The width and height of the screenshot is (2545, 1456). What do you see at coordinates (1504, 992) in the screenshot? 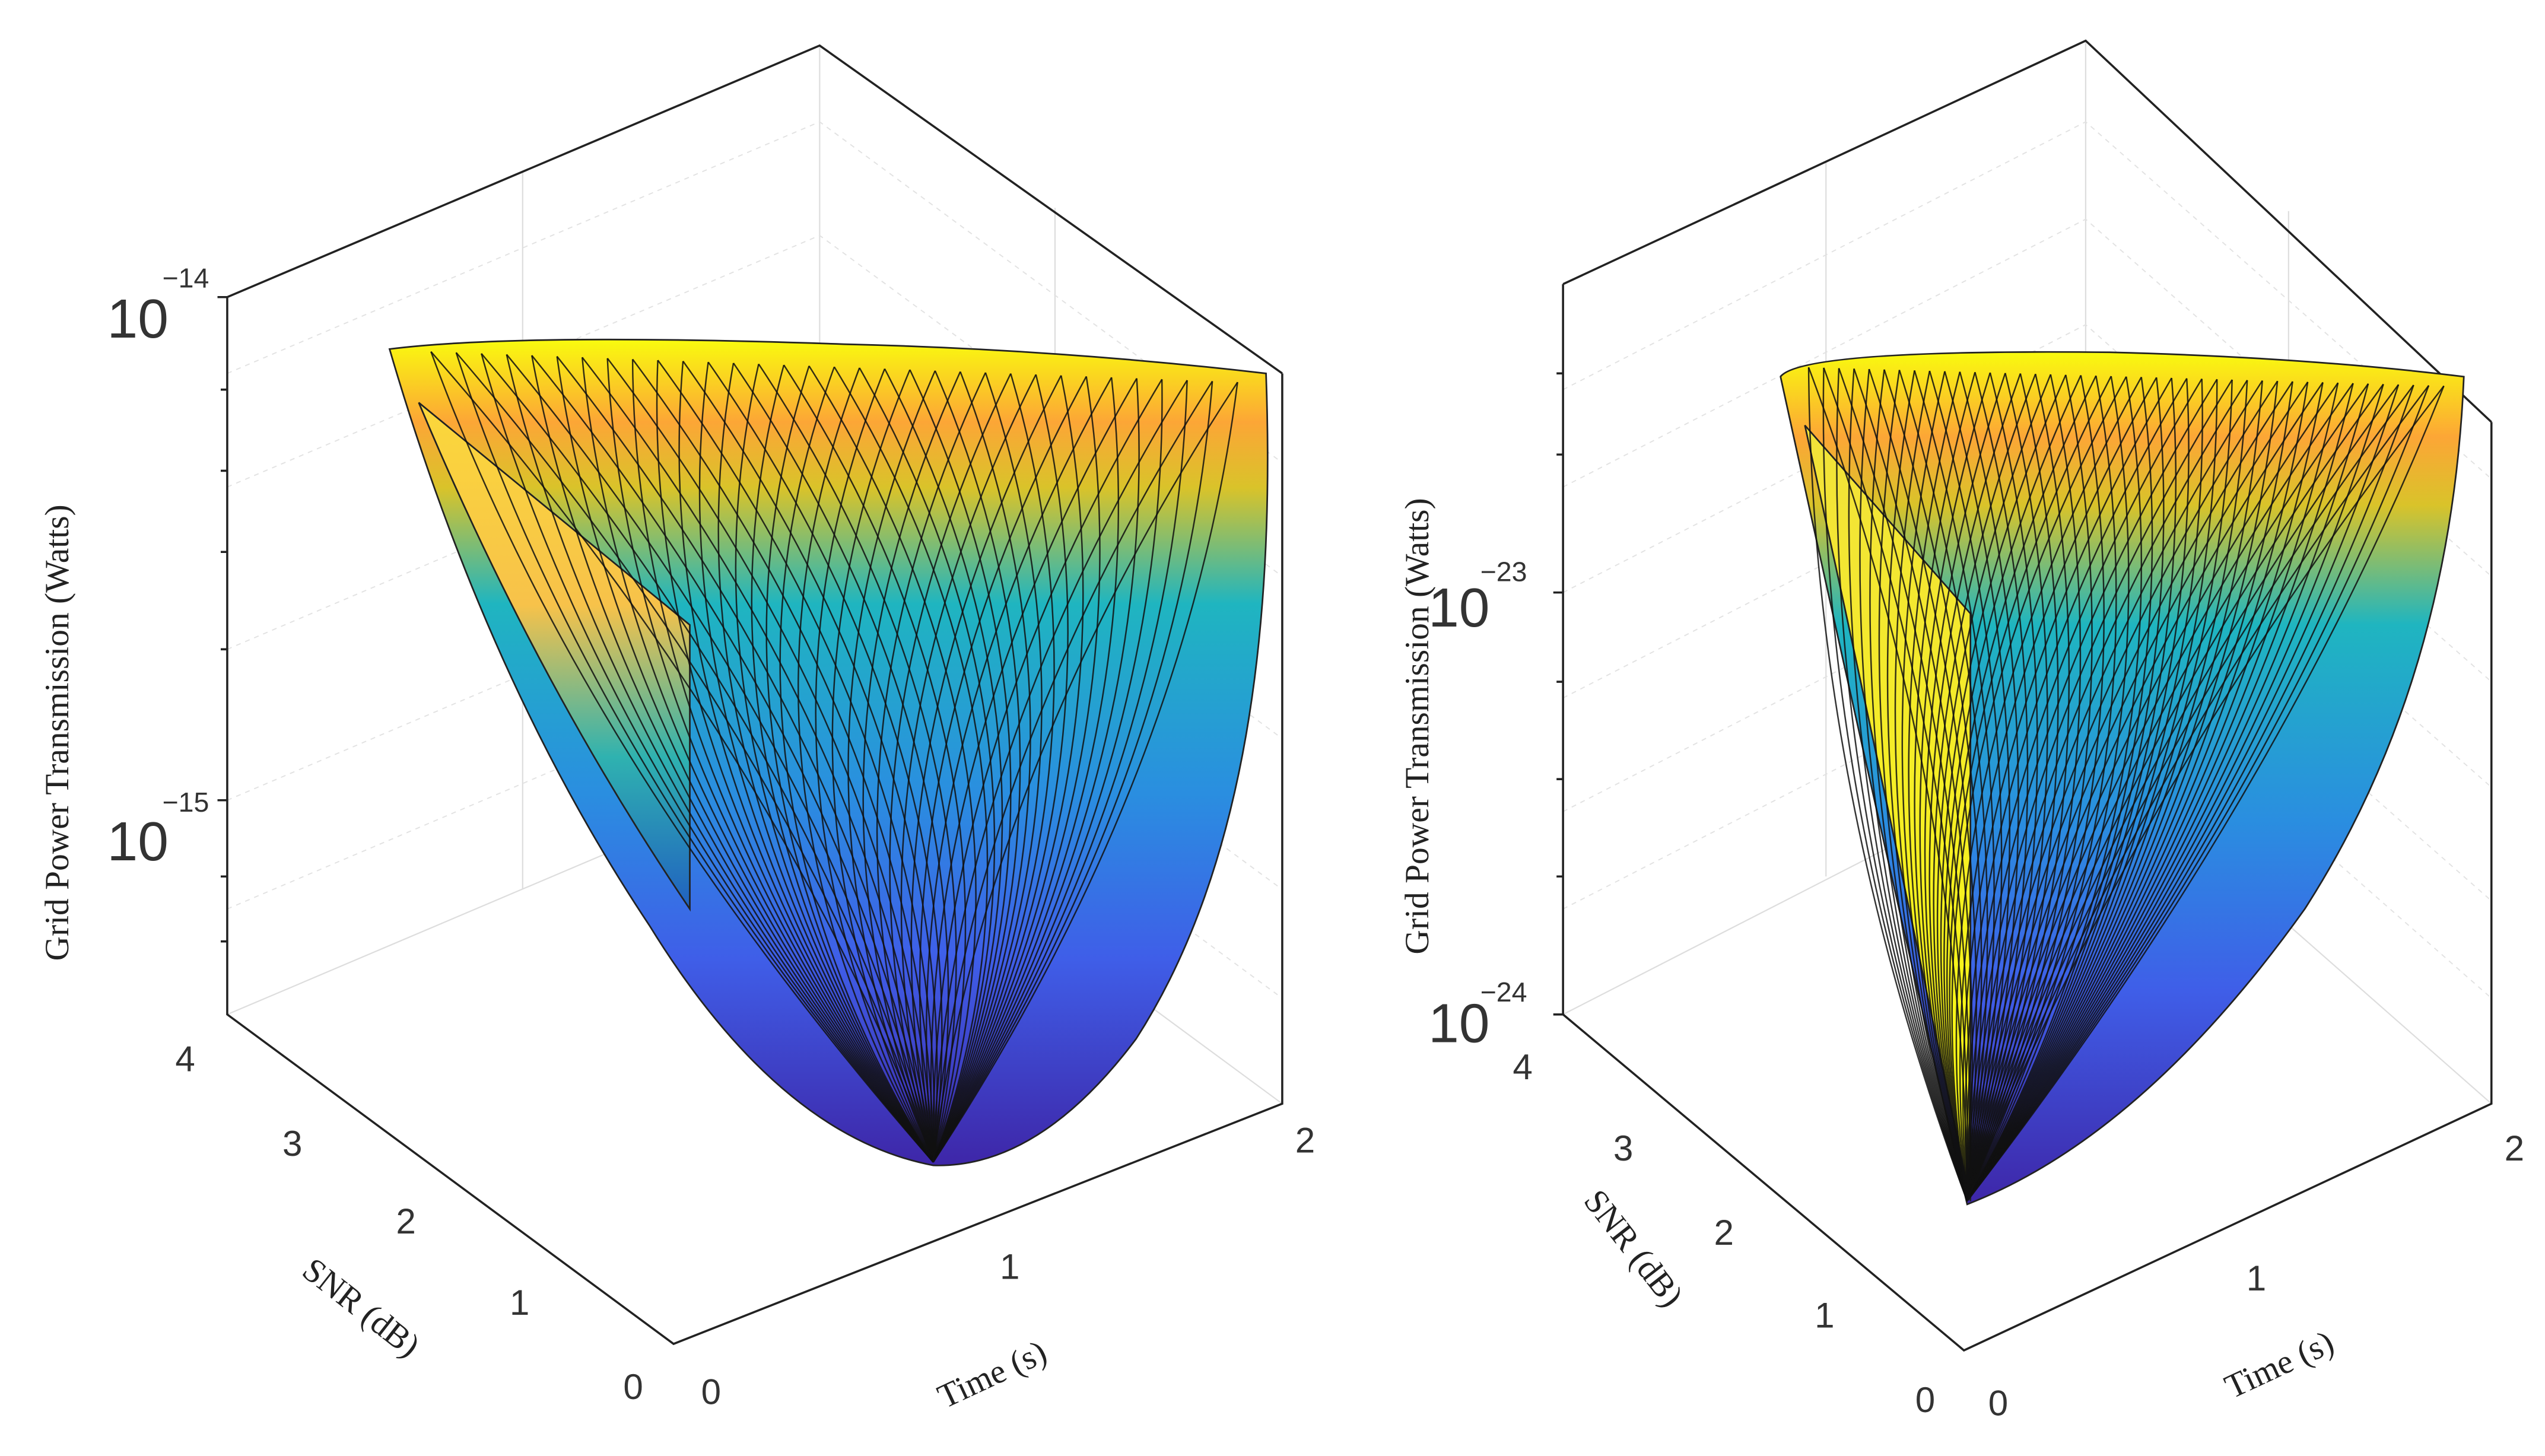
I see `z-tick-label-lower-exp: −24` at bounding box center [1504, 992].